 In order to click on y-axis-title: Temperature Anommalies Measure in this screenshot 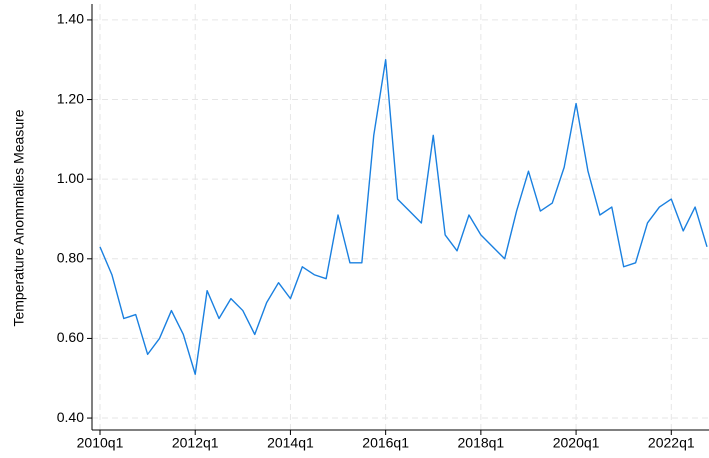, I will do `click(19, 217)`.